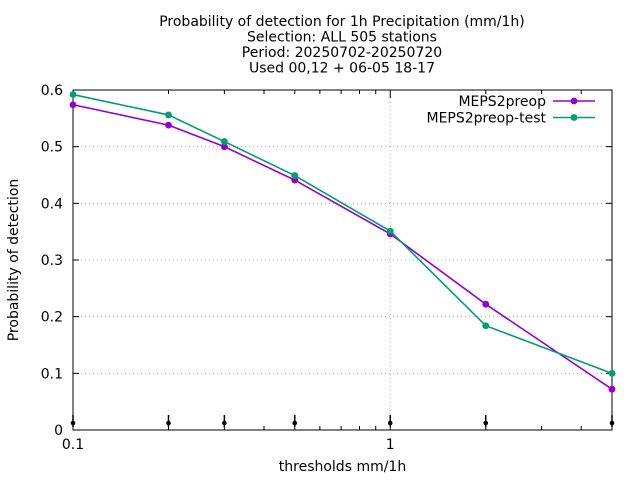 The image size is (640, 480). What do you see at coordinates (14, 260) in the screenshot?
I see `y-axis-label: Probability of detection` at bounding box center [14, 260].